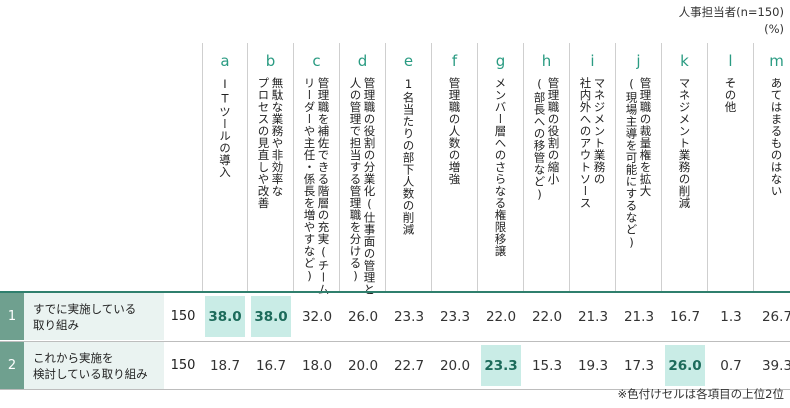 The width and height of the screenshot is (790, 408). Describe the element at coordinates (776, 137) in the screenshot. I see `column-label: あてはまるものはない` at that location.